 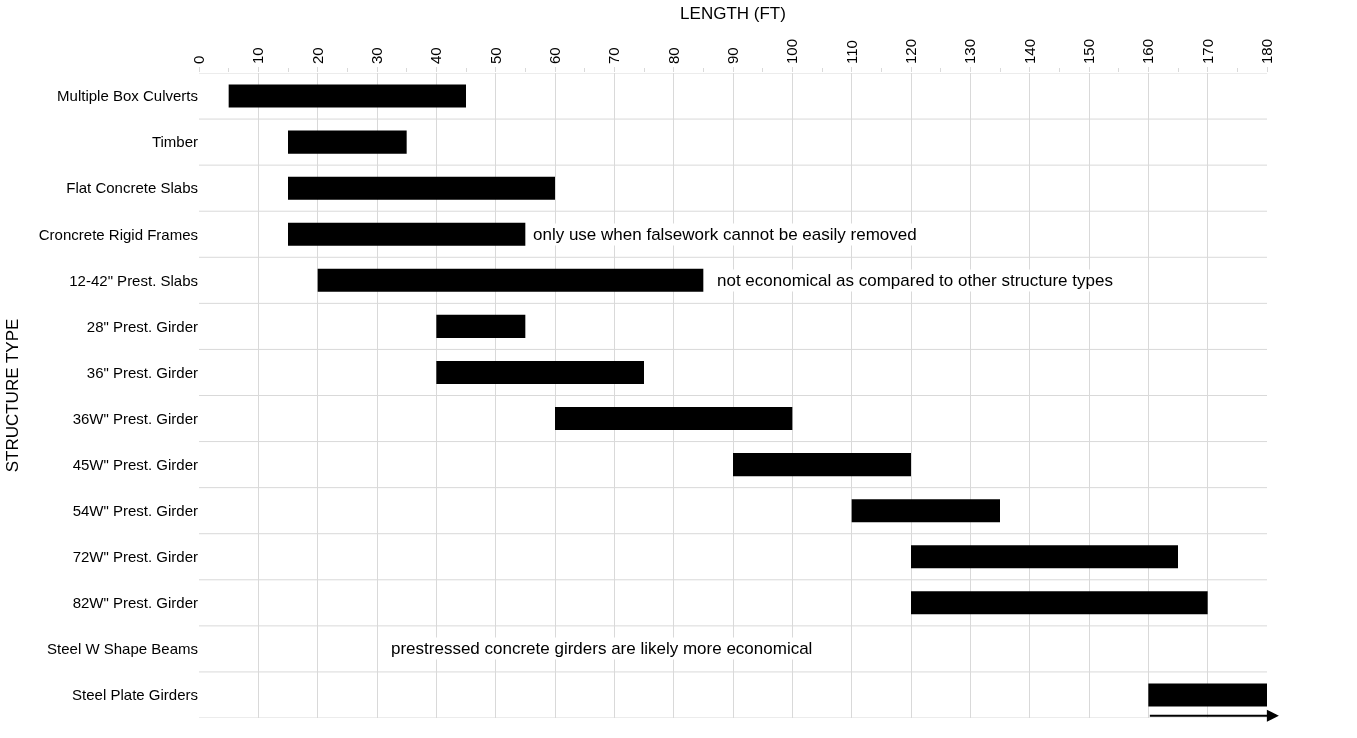 What do you see at coordinates (1266, 51) in the screenshot?
I see `x-tick-label: 180` at bounding box center [1266, 51].